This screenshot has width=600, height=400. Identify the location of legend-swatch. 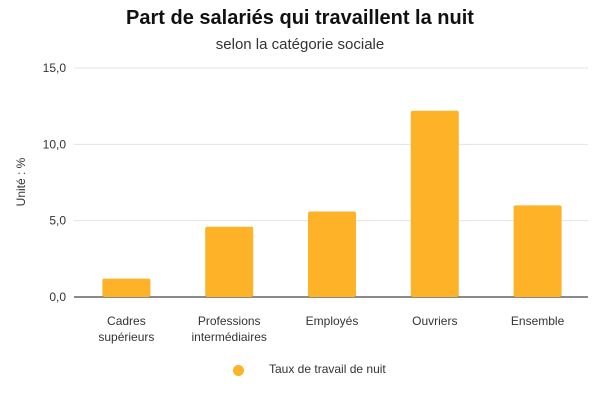
(238, 370).